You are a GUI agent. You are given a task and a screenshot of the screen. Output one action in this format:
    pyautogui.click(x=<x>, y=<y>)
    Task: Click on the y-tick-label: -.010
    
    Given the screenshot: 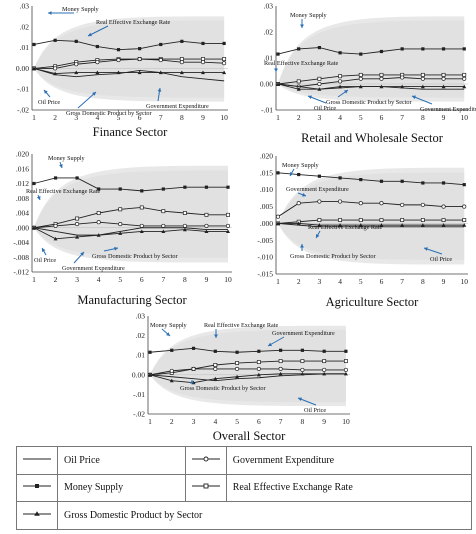 What is the action you would take?
    pyautogui.click(x=265, y=257)
    